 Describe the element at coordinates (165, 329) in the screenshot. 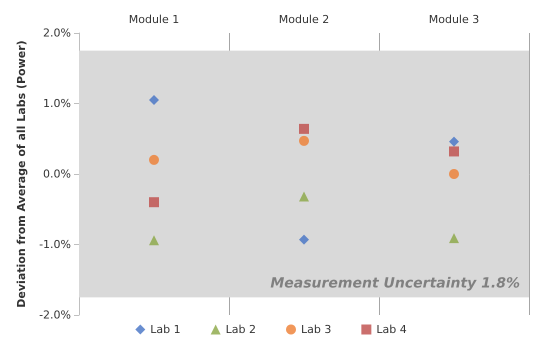

I see `legend-label: Lab 1` at that location.